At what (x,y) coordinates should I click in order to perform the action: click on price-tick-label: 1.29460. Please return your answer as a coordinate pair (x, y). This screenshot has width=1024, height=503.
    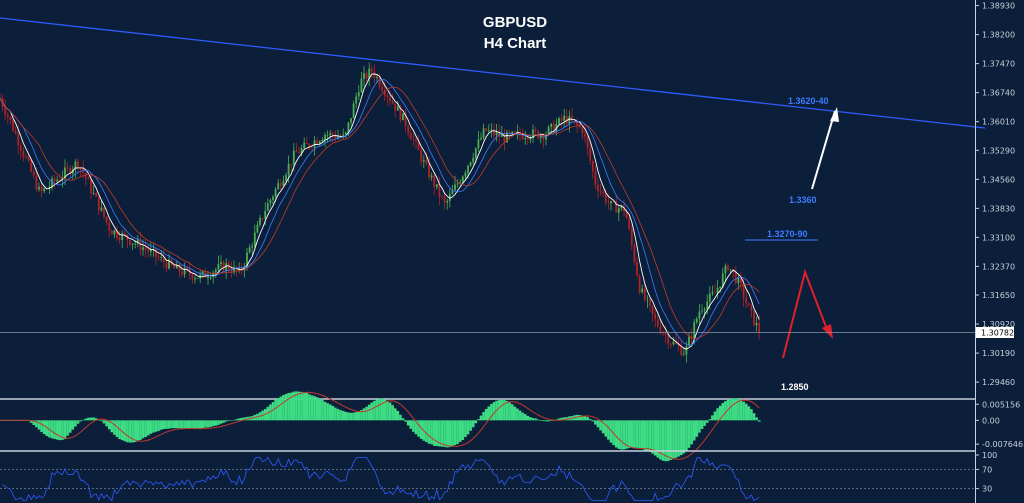
    Looking at the image, I should click on (998, 382).